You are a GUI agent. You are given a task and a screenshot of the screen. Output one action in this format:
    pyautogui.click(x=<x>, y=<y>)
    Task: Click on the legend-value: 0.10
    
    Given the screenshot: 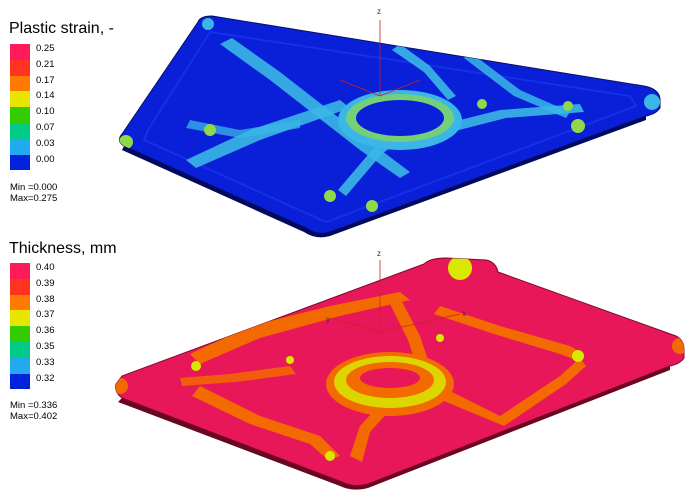 What is the action you would take?
    pyautogui.click(x=45, y=112)
    